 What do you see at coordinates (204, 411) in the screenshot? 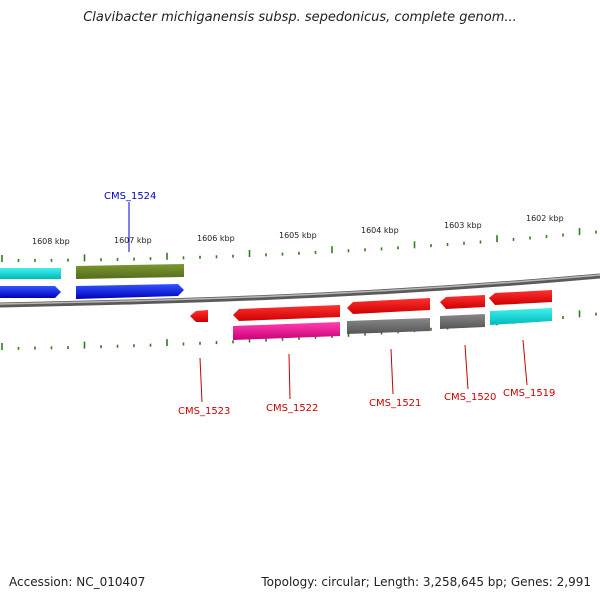
I see `gene-label-cms-1523: CMS_1523` at bounding box center [204, 411].